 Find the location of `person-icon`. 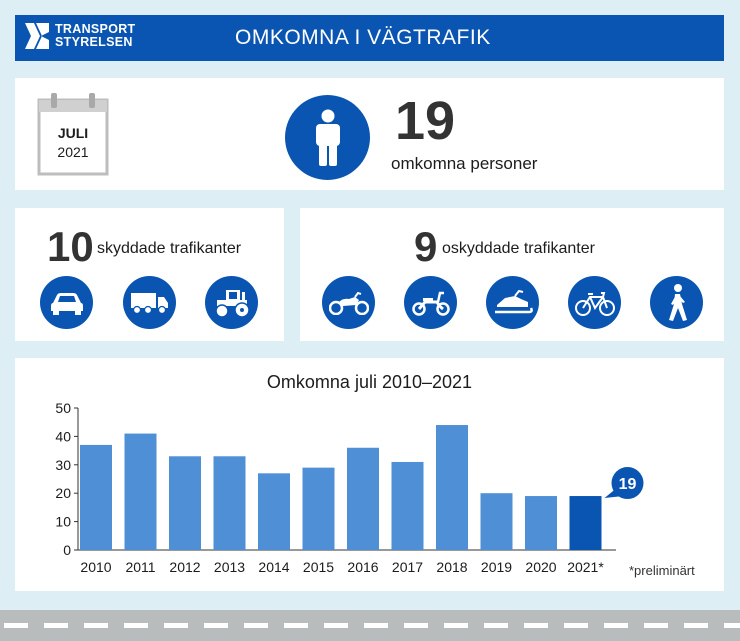

person-icon is located at coordinates (327, 137).